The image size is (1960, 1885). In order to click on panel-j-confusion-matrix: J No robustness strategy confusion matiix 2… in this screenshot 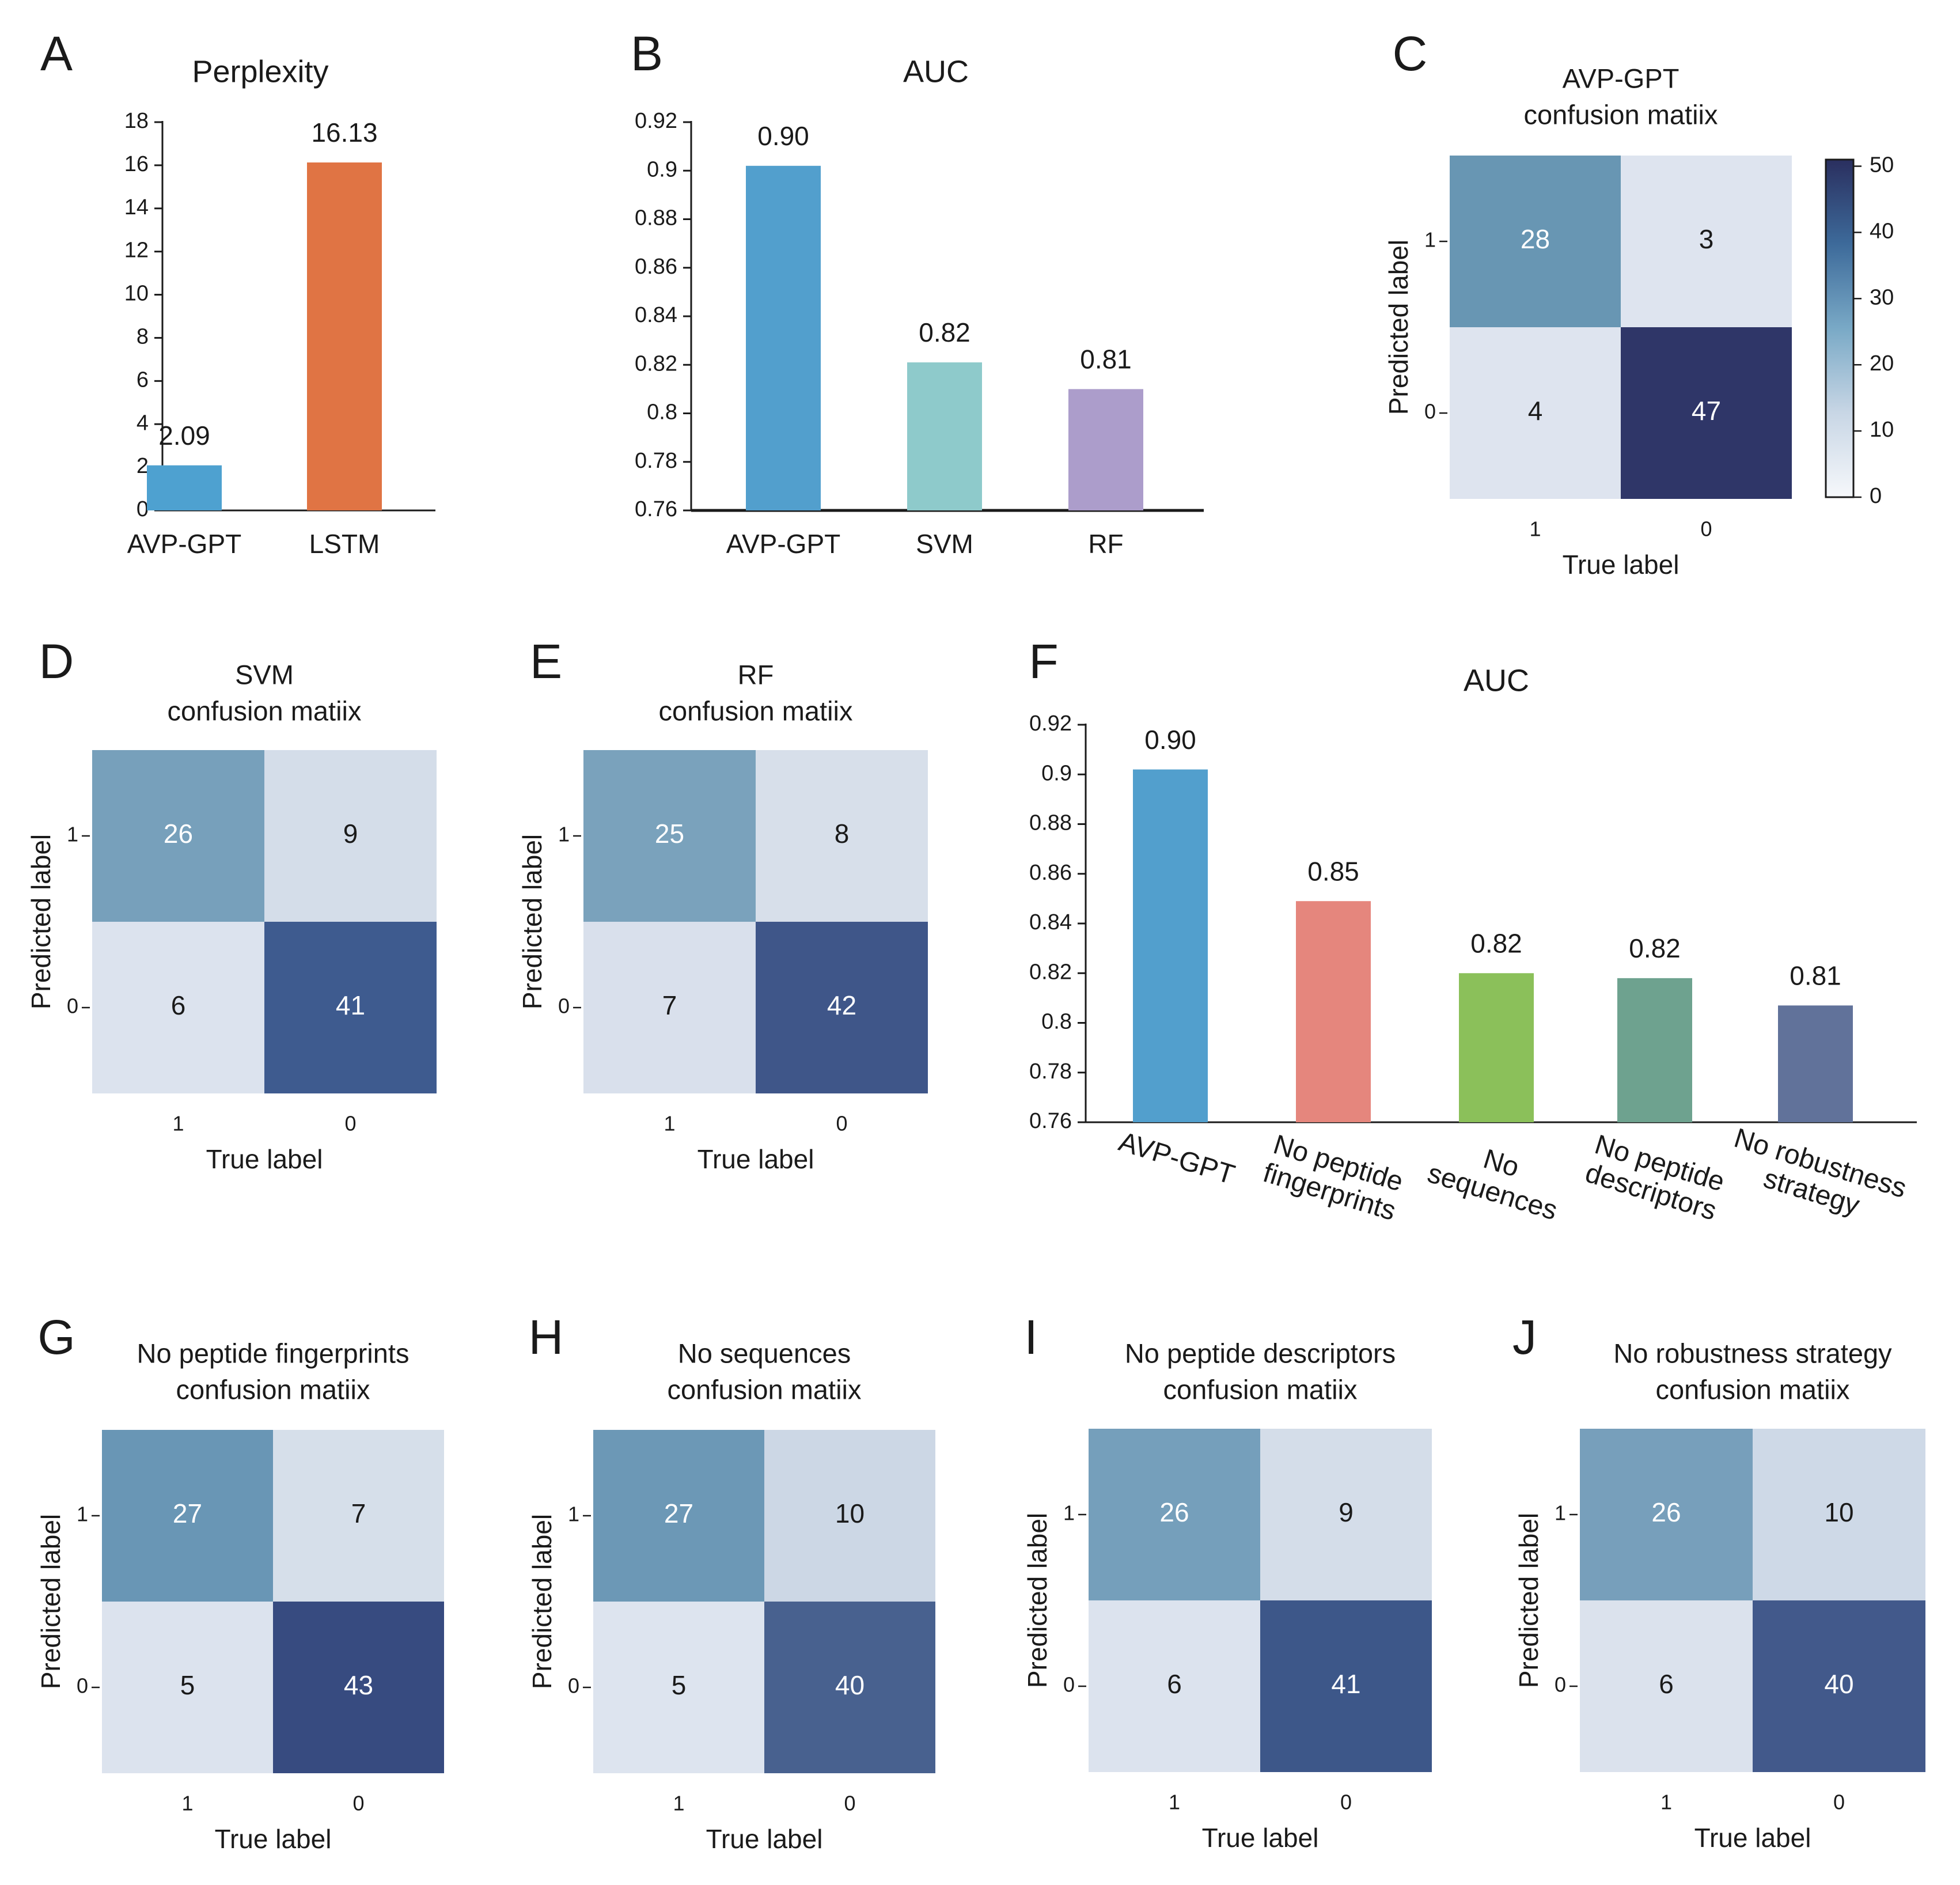, I will do `click(1718, 1582)`.